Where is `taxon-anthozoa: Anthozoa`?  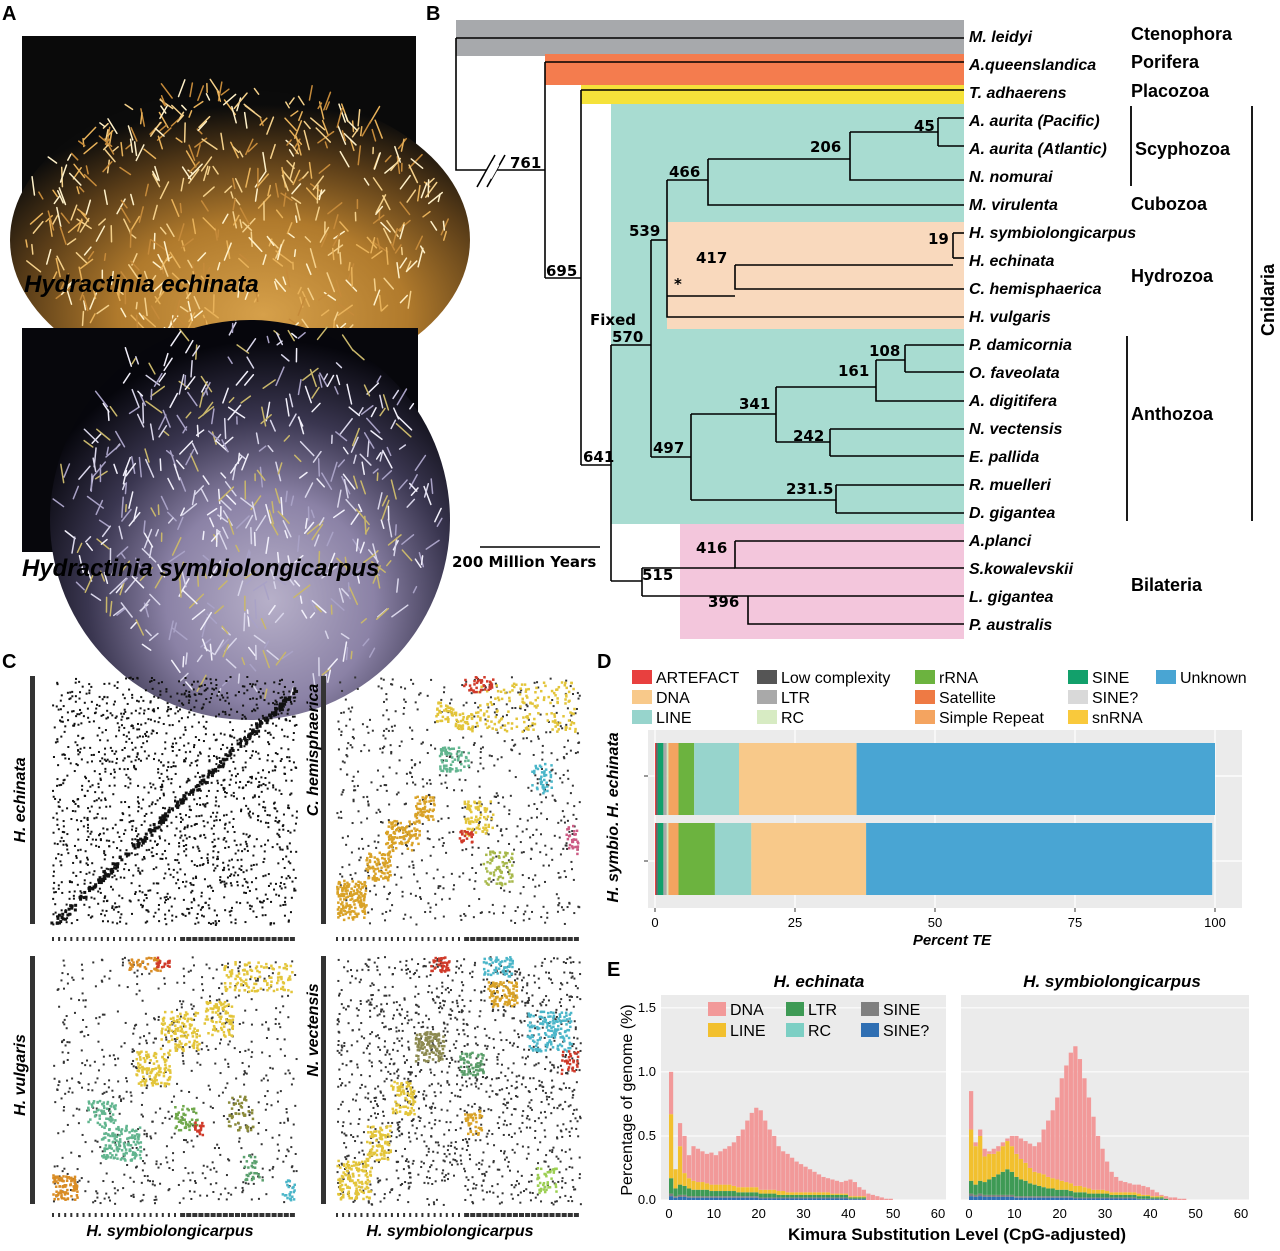
taxon-anthozoa: Anthozoa is located at coordinates (1172, 414).